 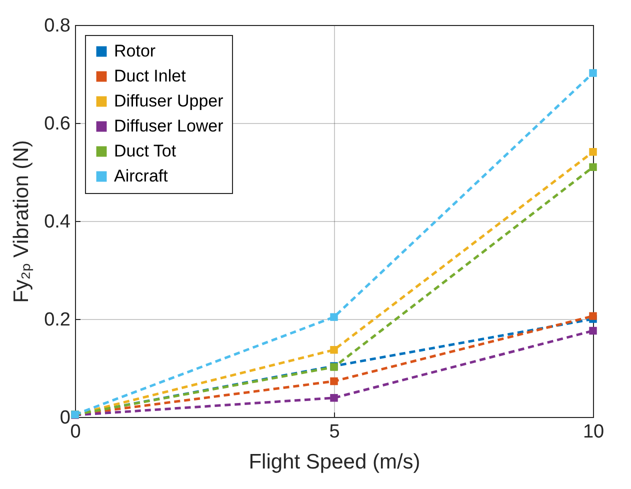 I want to click on legend-label: Diffuser Upper, so click(x=169, y=101).